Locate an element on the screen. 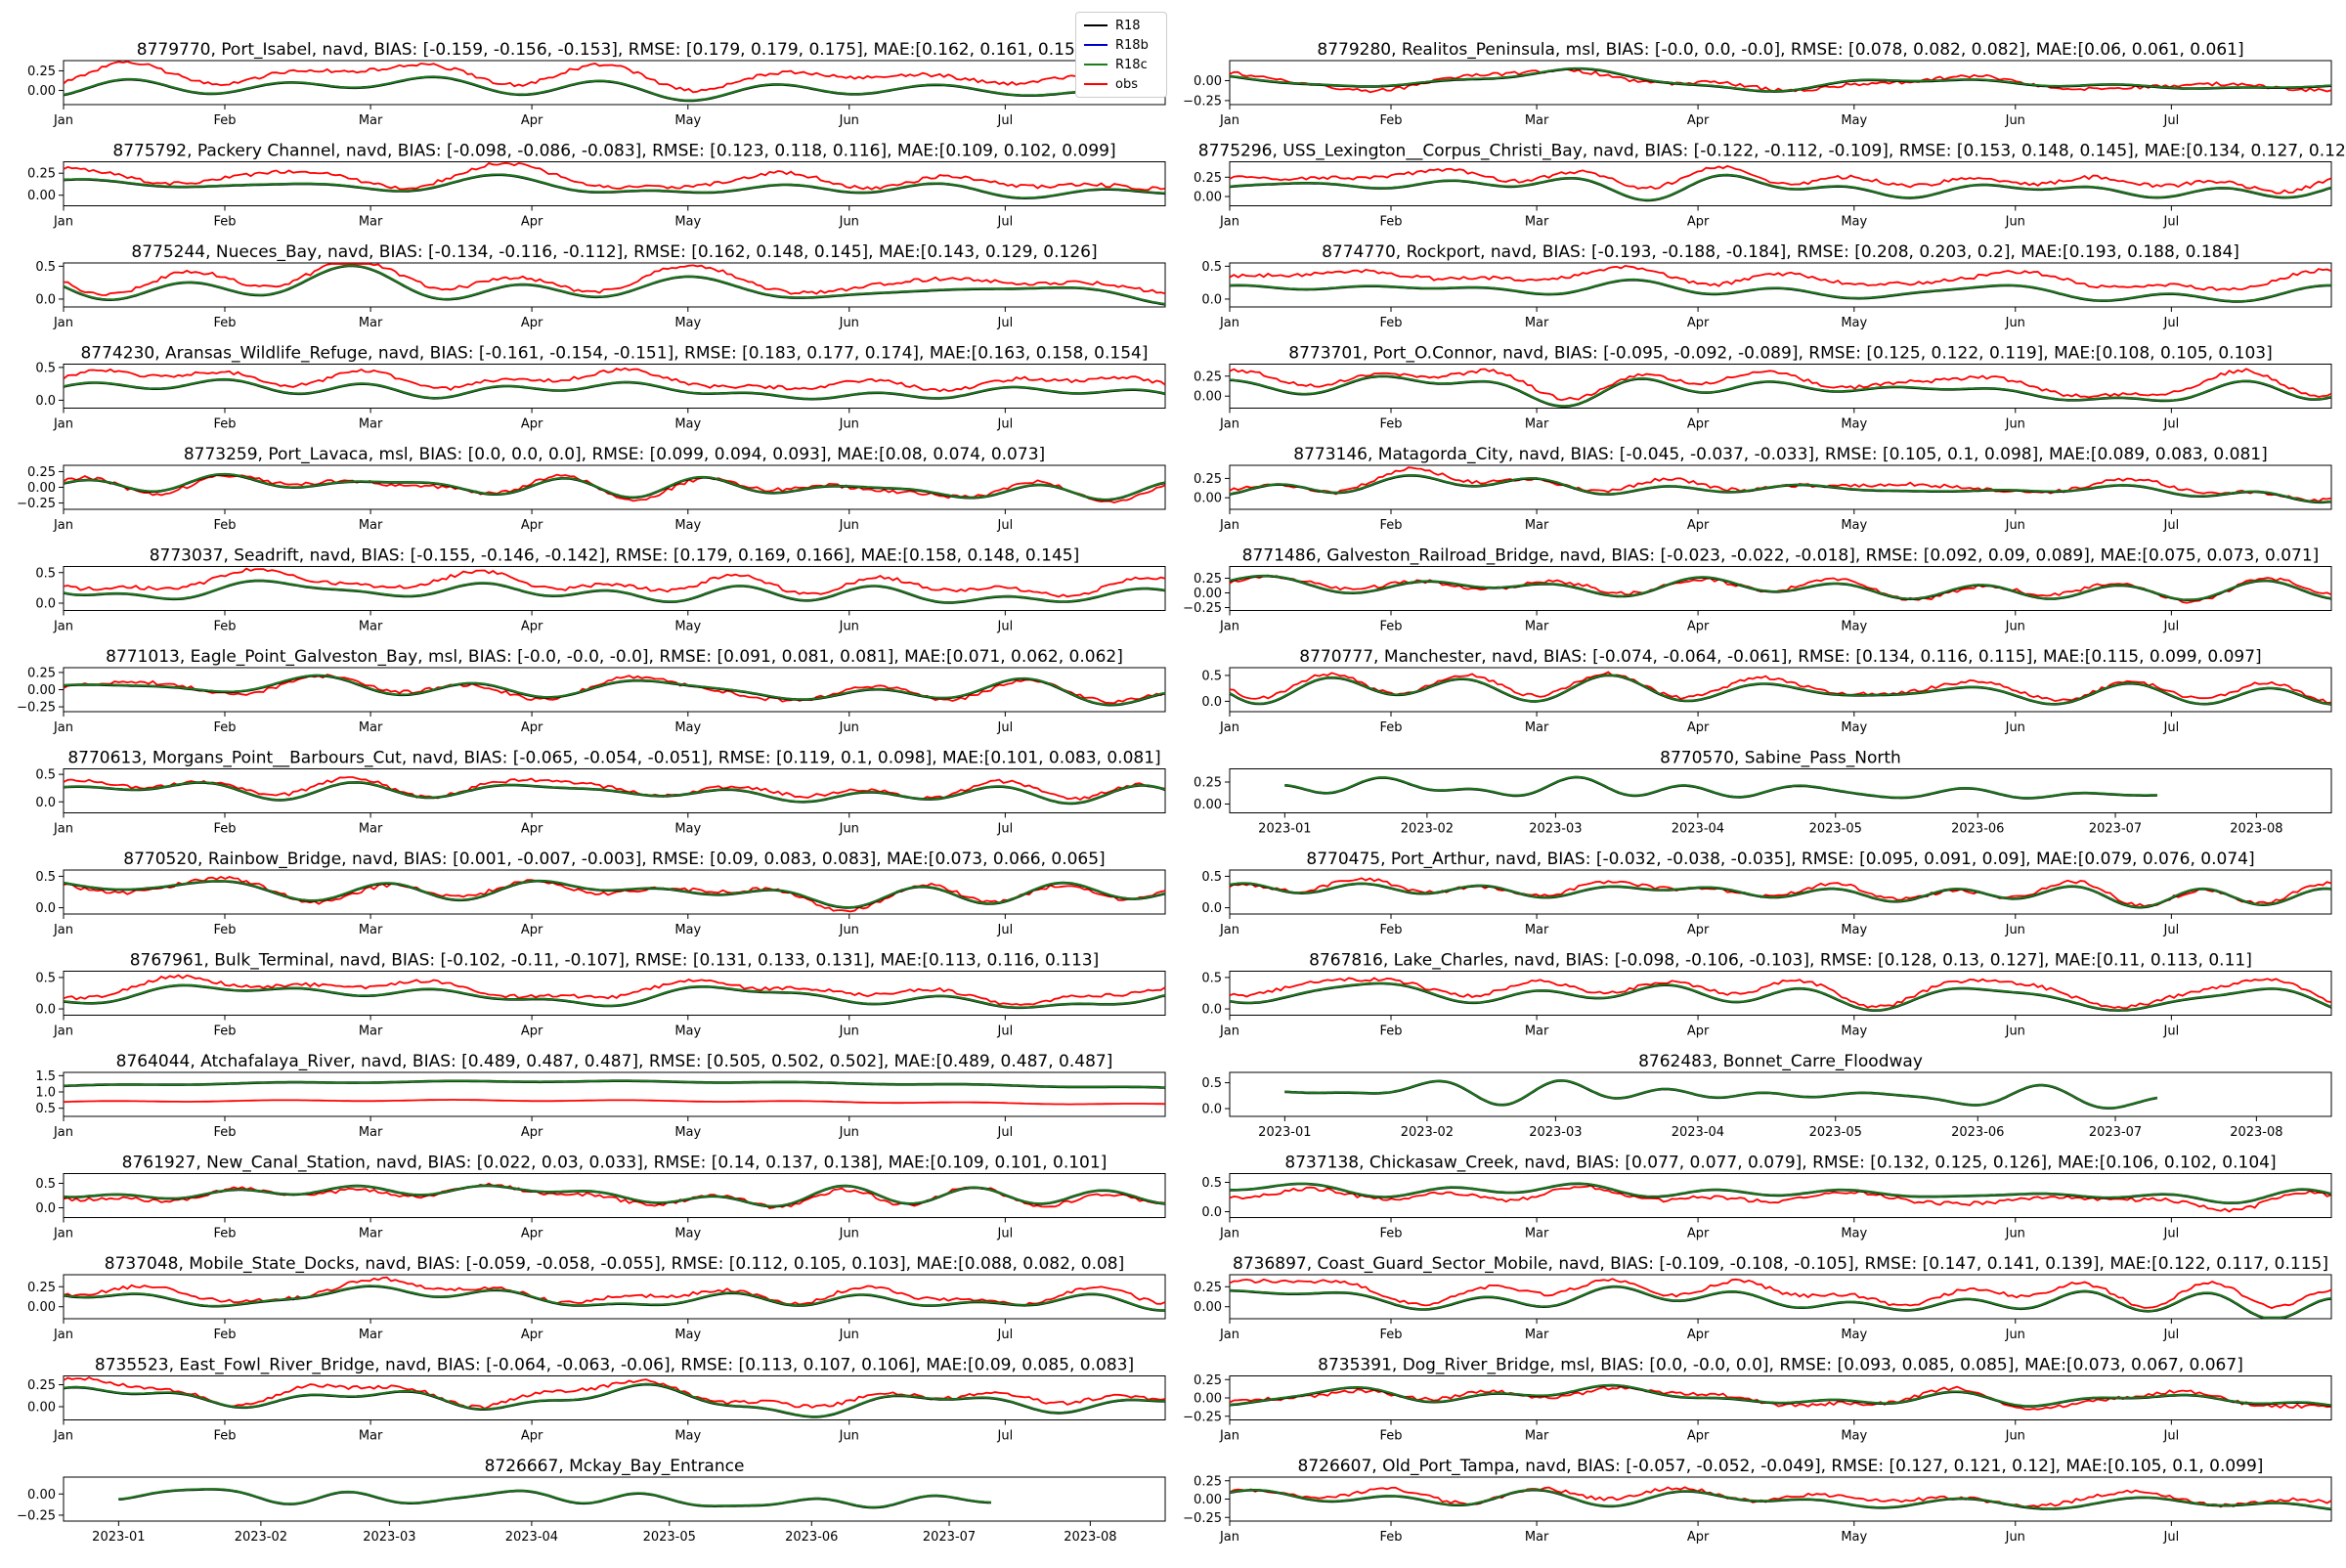 This screenshot has height=1568, width=2346. y-tick-label: 1.5 is located at coordinates (46, 1076).